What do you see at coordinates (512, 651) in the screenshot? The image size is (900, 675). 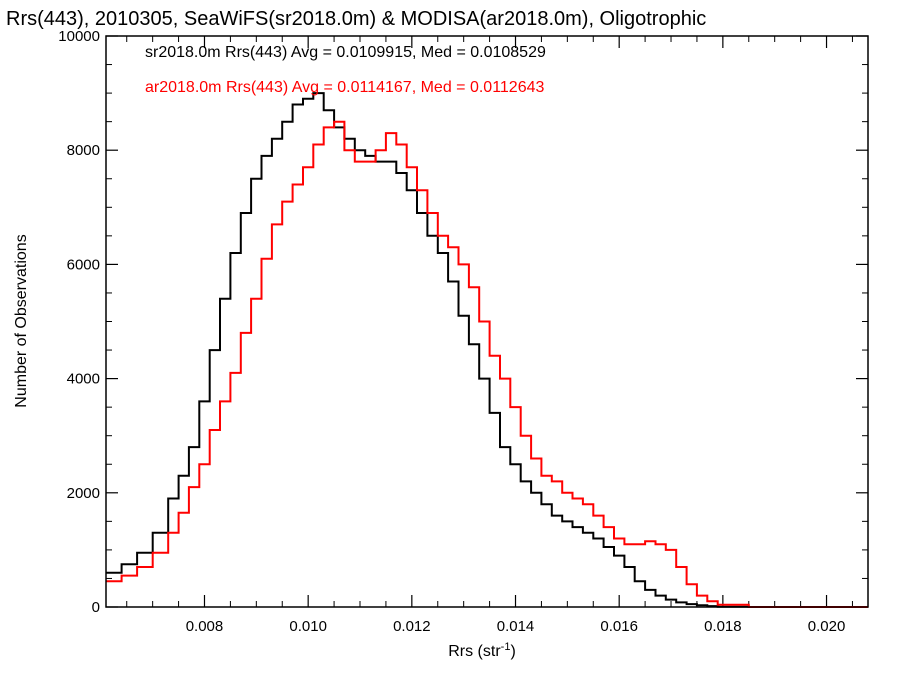 I see `x-axis-label-close: )` at bounding box center [512, 651].